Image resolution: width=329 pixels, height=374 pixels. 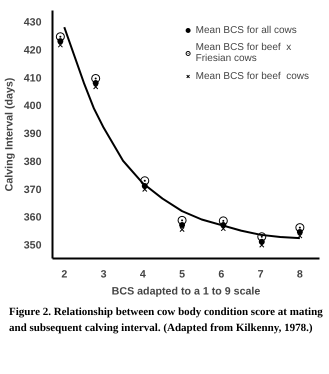 What do you see at coordinates (33, 246) in the screenshot?
I see `y-tick-label: 350` at bounding box center [33, 246].